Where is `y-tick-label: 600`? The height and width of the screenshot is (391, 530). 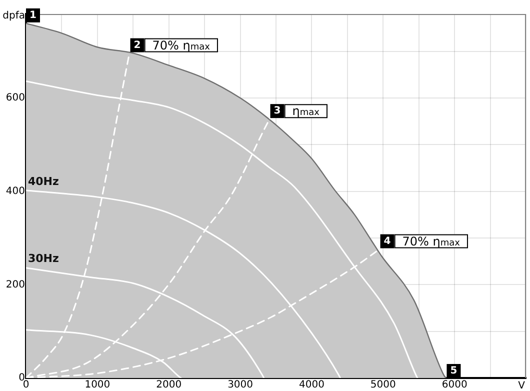 y-tick-label: 600 is located at coordinates (15, 98).